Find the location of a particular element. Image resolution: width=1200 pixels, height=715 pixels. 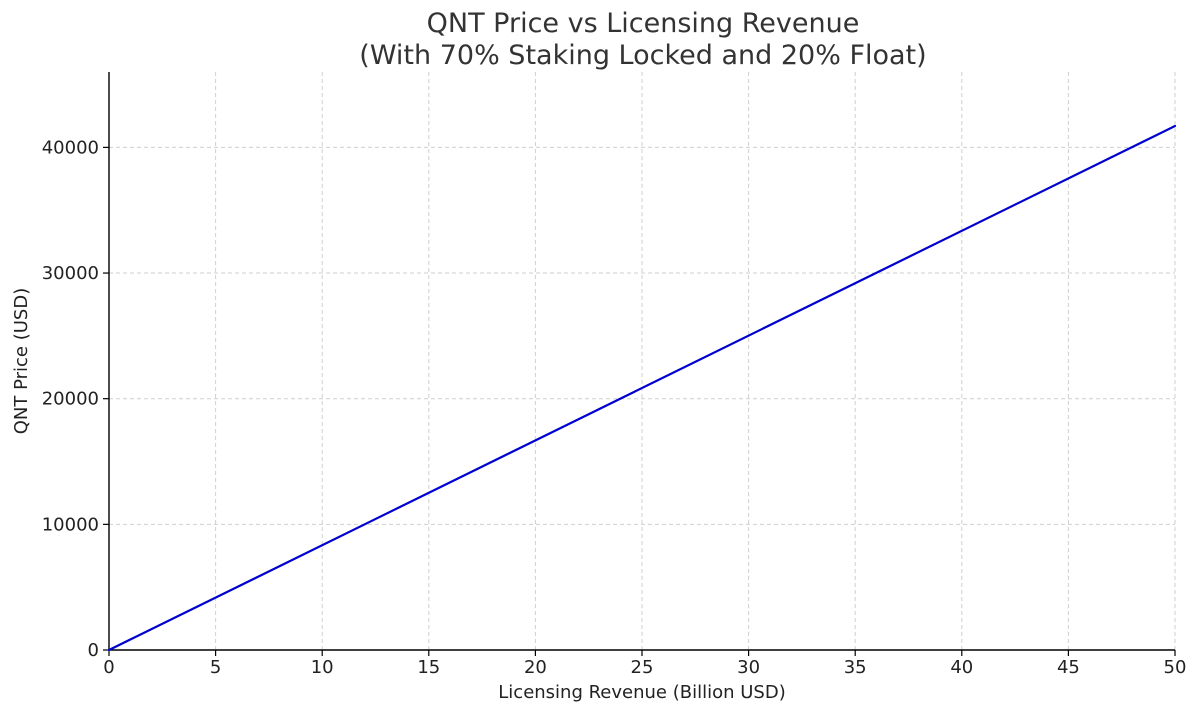

x-tick-label: 35 is located at coordinates (855, 667).